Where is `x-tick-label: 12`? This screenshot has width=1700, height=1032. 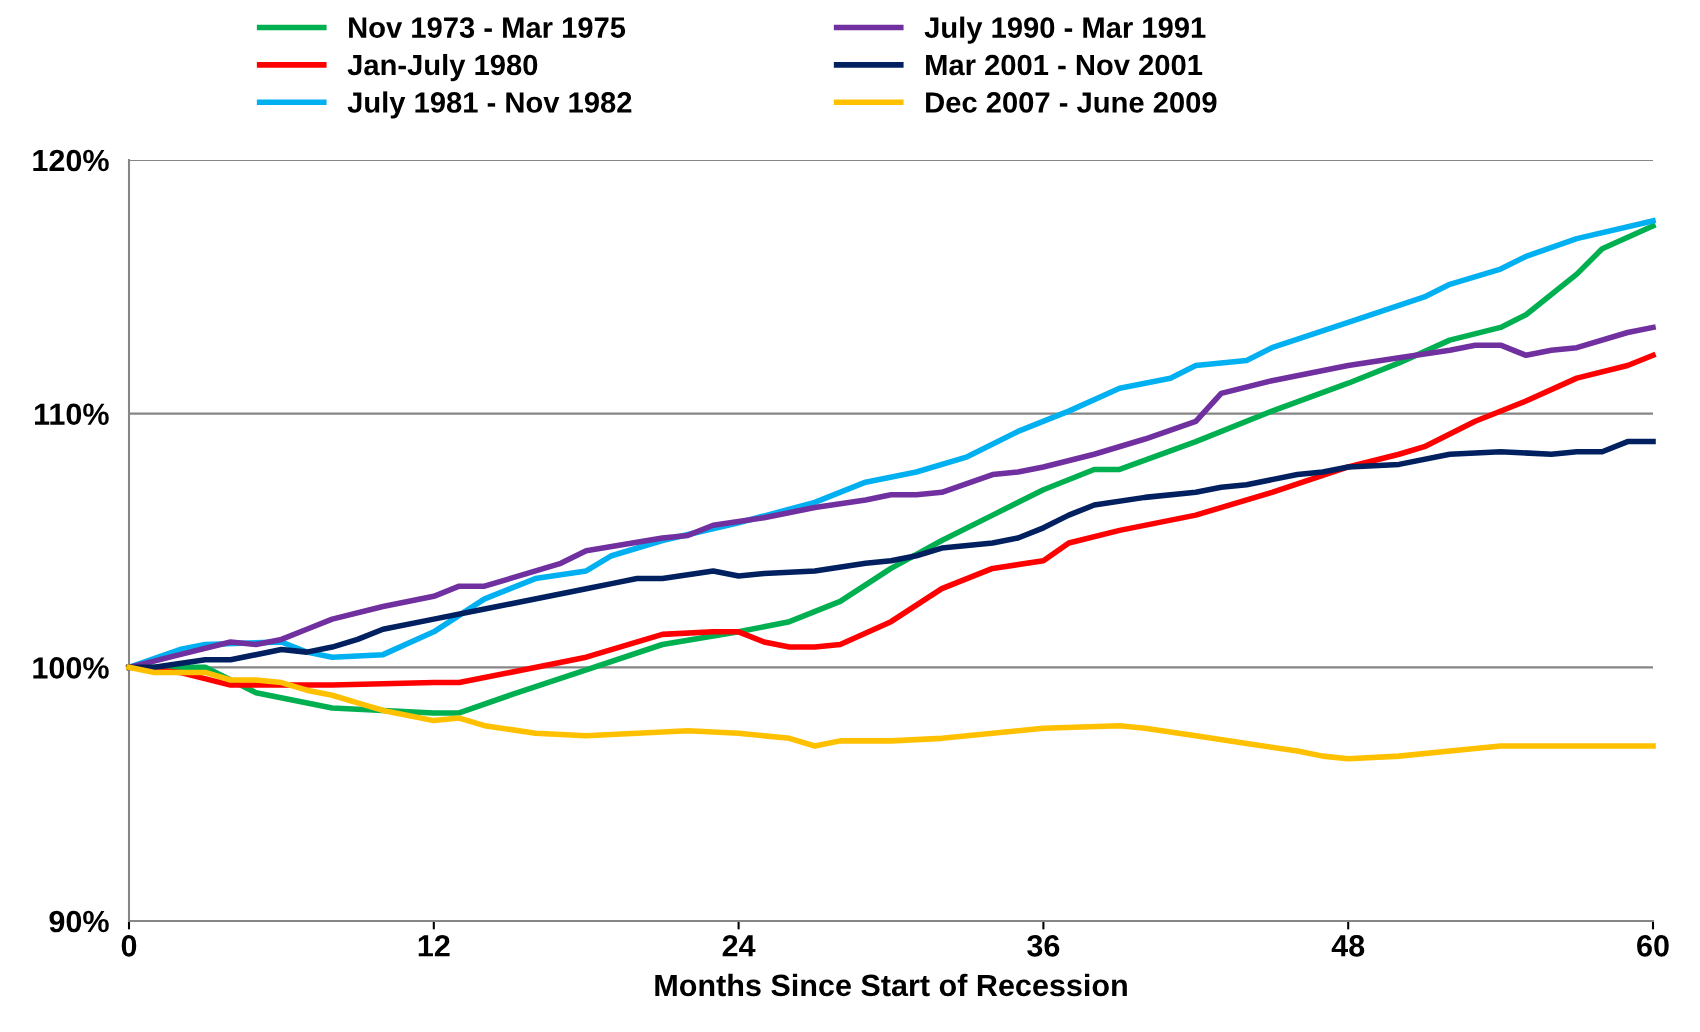
x-tick-label: 12 is located at coordinates (434, 946).